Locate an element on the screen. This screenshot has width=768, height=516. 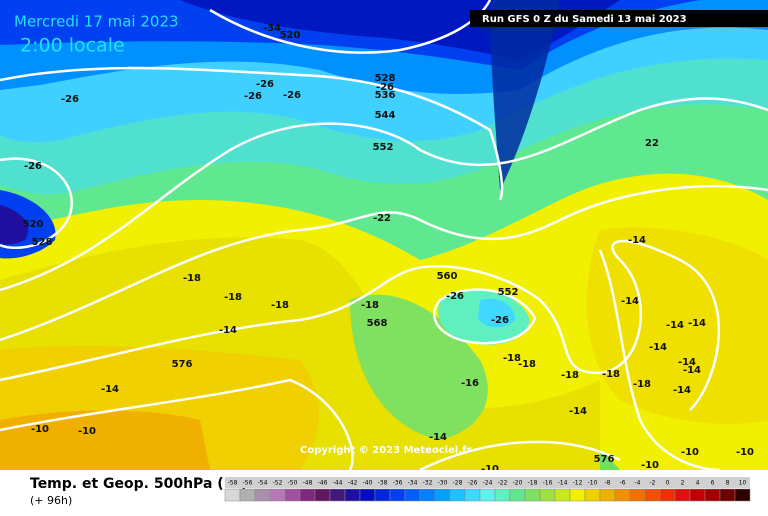
legend-label: -2 is located at coordinates (653, 483).